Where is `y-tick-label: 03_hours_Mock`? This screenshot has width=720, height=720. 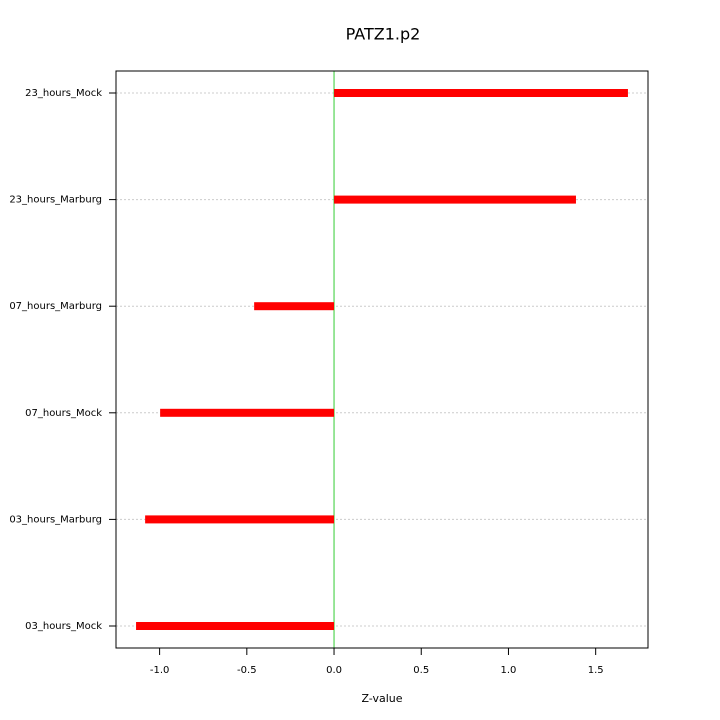 y-tick-label: 03_hours_Mock is located at coordinates (63, 626).